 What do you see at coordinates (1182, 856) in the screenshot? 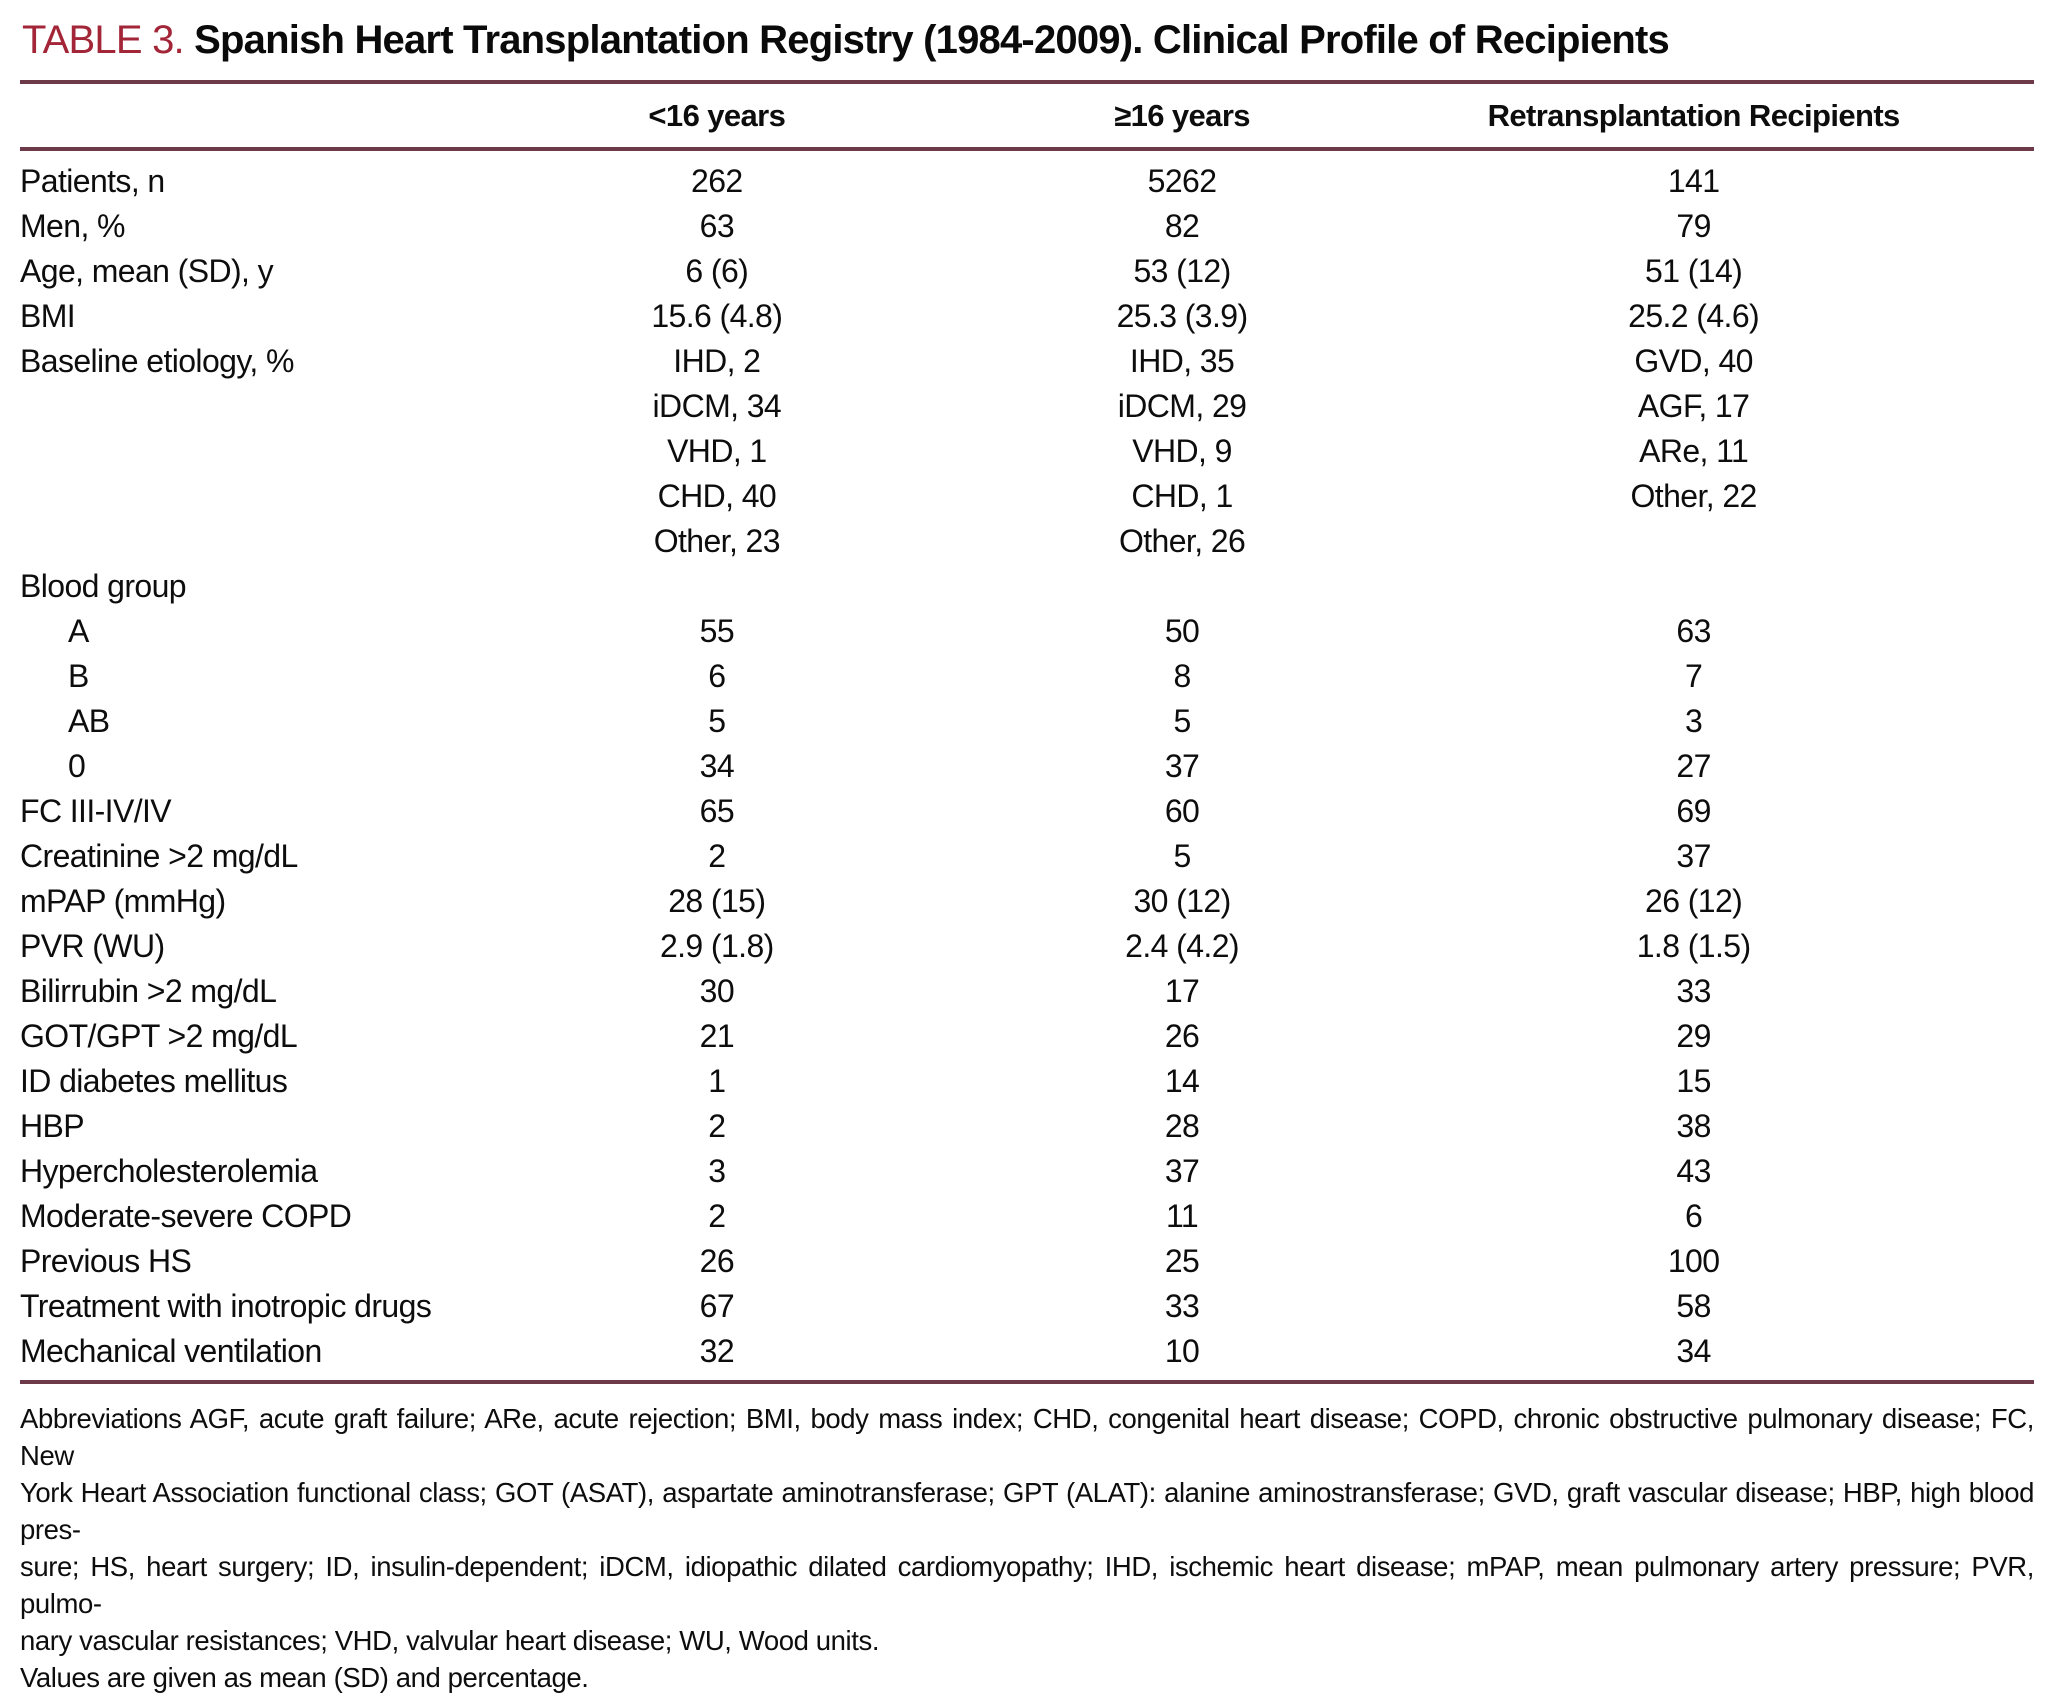
I see `cell-value: 5` at bounding box center [1182, 856].